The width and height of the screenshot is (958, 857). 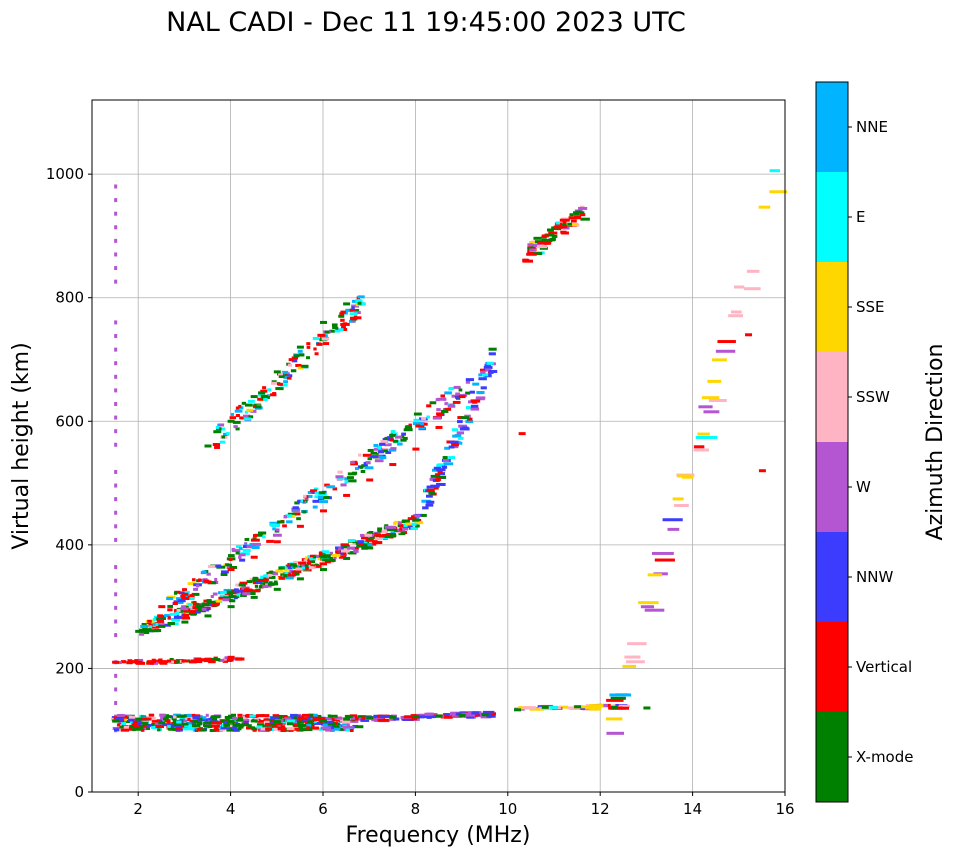 I want to click on colorbar-label: SSE, so click(x=870, y=307).